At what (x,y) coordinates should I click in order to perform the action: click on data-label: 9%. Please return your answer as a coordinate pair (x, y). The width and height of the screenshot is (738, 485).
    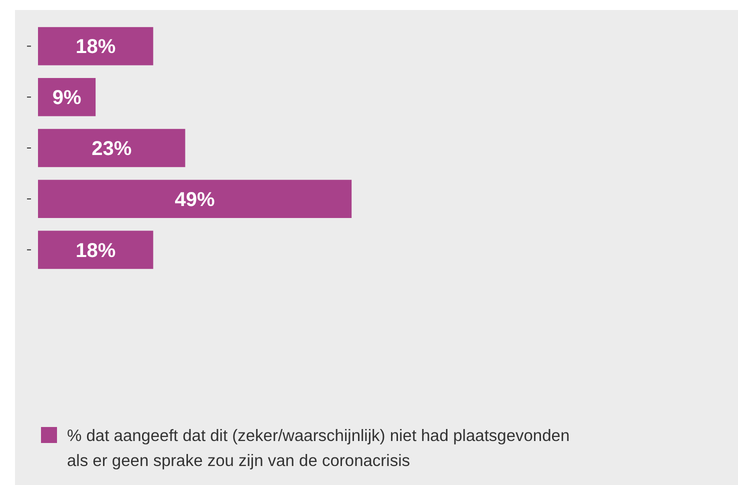
    Looking at the image, I should click on (67, 98).